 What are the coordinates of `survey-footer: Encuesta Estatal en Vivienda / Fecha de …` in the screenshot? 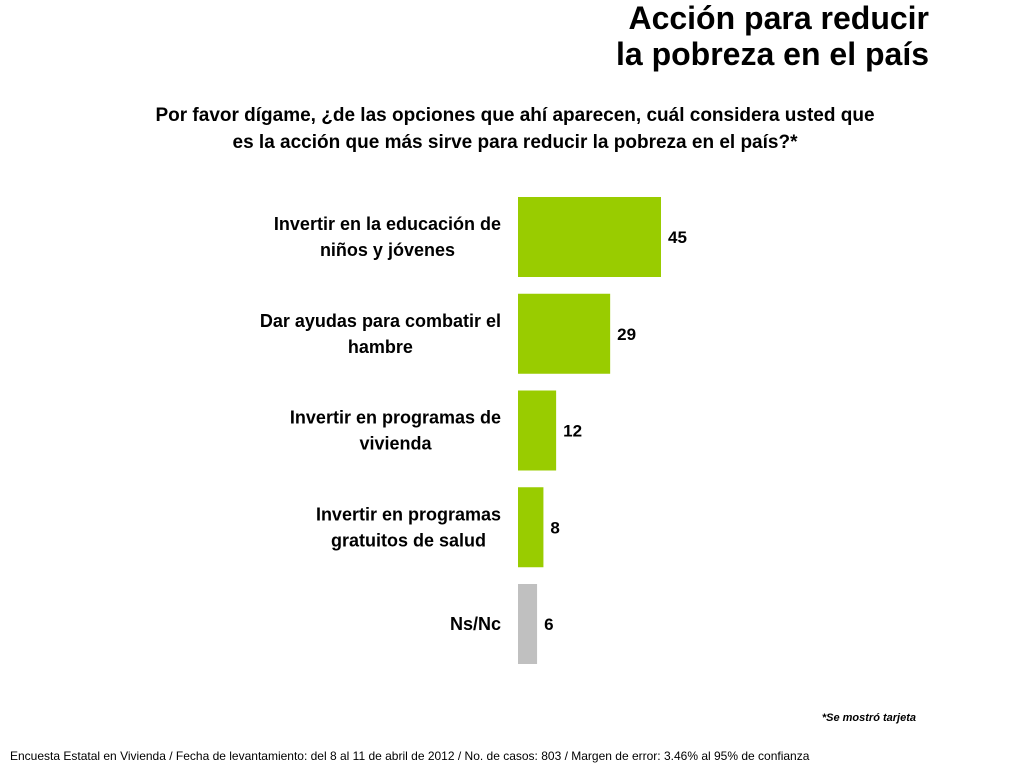 It's located at (410, 756).